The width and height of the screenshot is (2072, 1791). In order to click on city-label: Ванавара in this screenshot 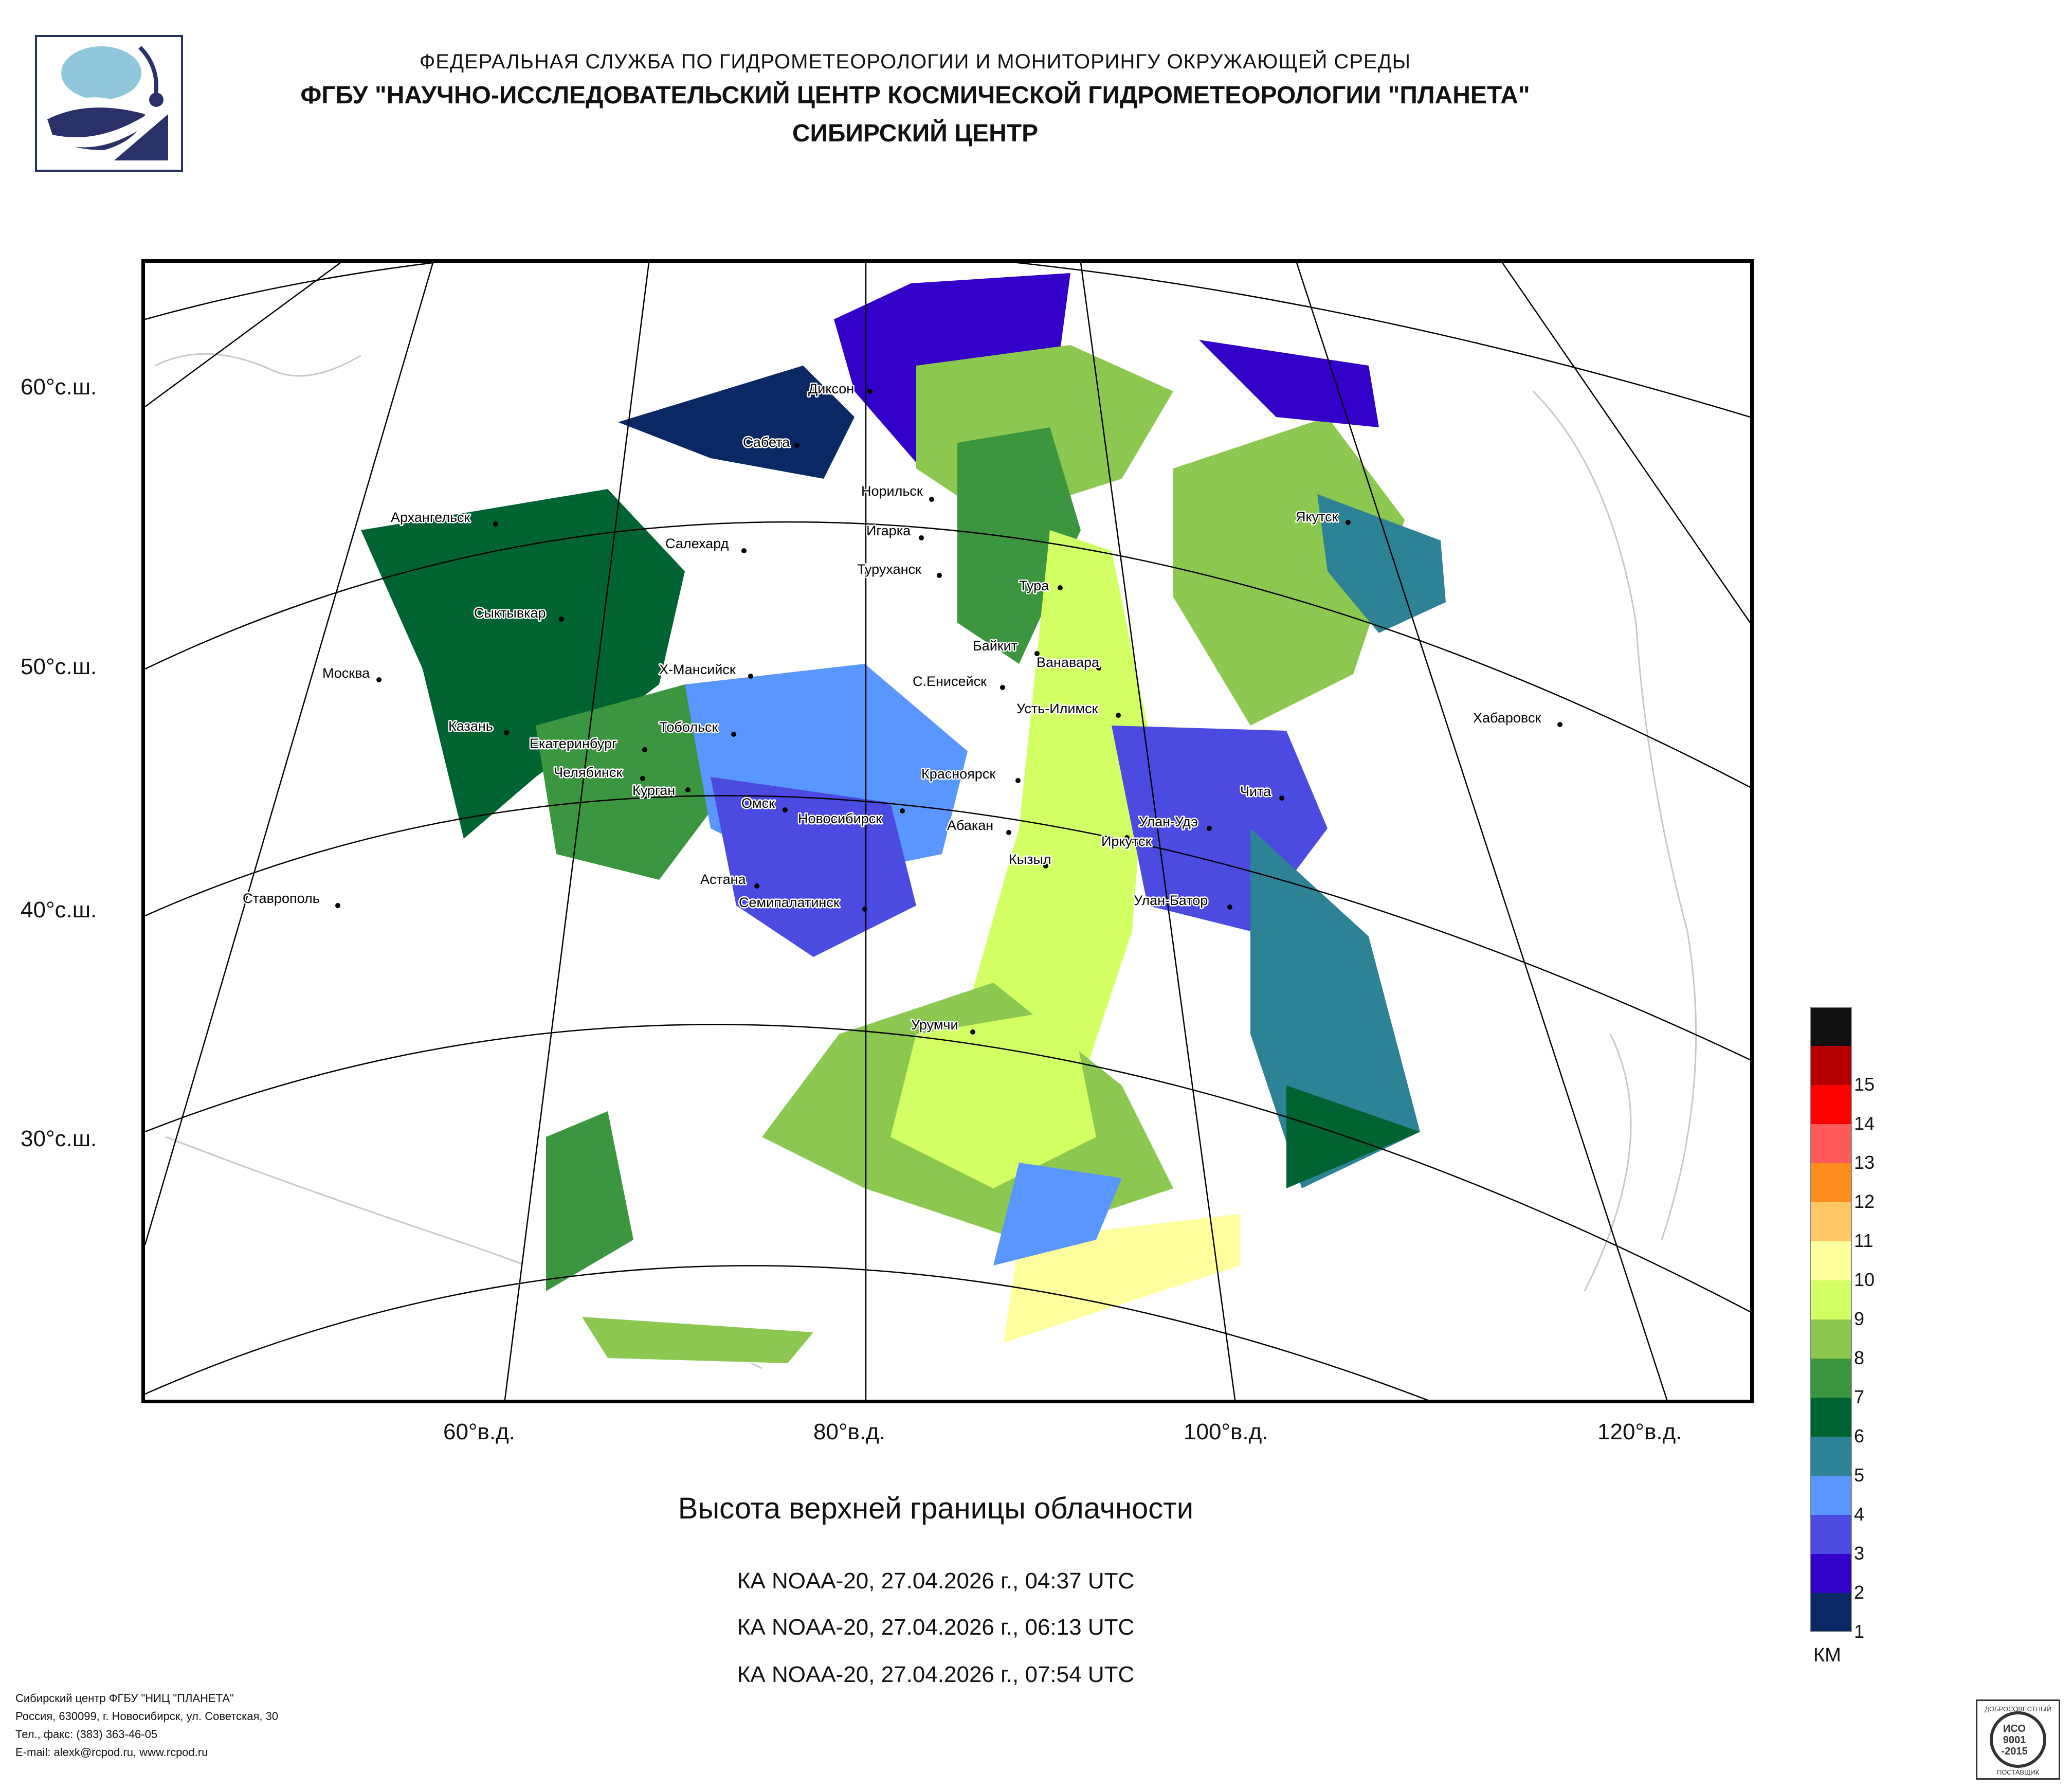, I will do `click(1068, 662)`.